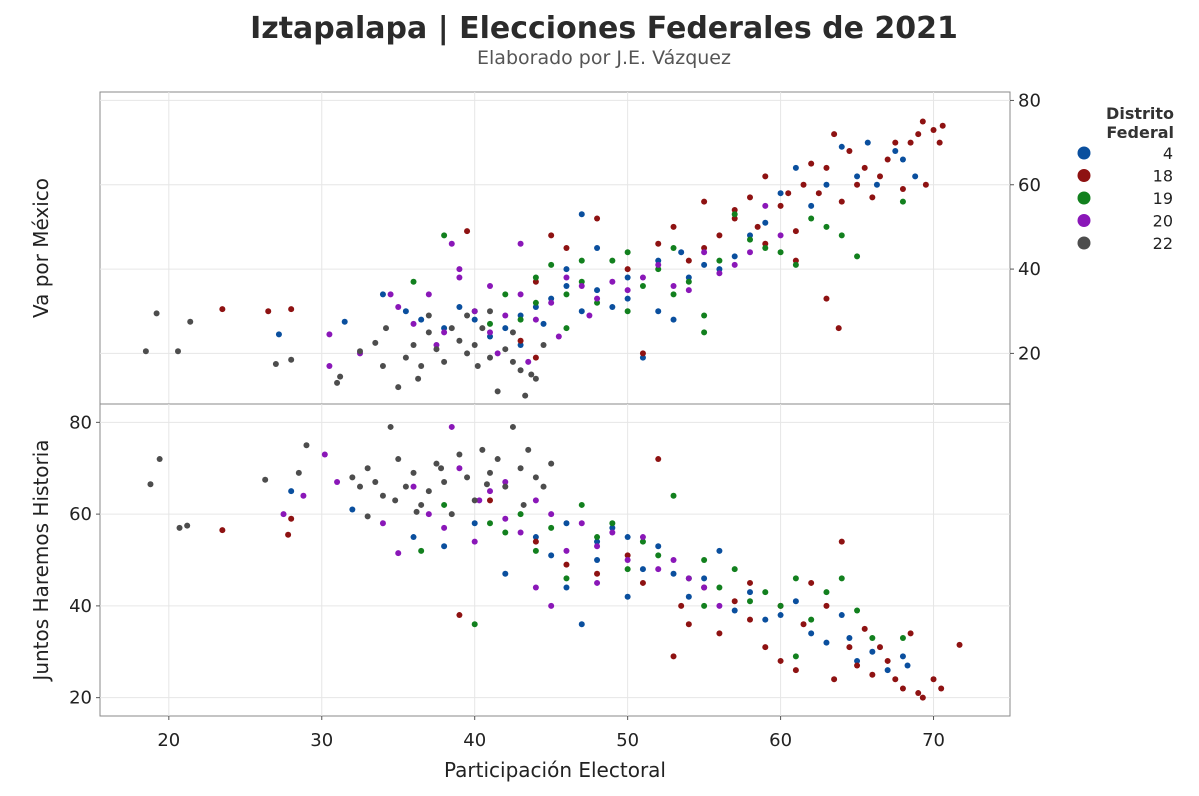 This screenshot has width=1199, height=796. I want to click on y-ticks: 20 40 60 80, so click(1025, 227).